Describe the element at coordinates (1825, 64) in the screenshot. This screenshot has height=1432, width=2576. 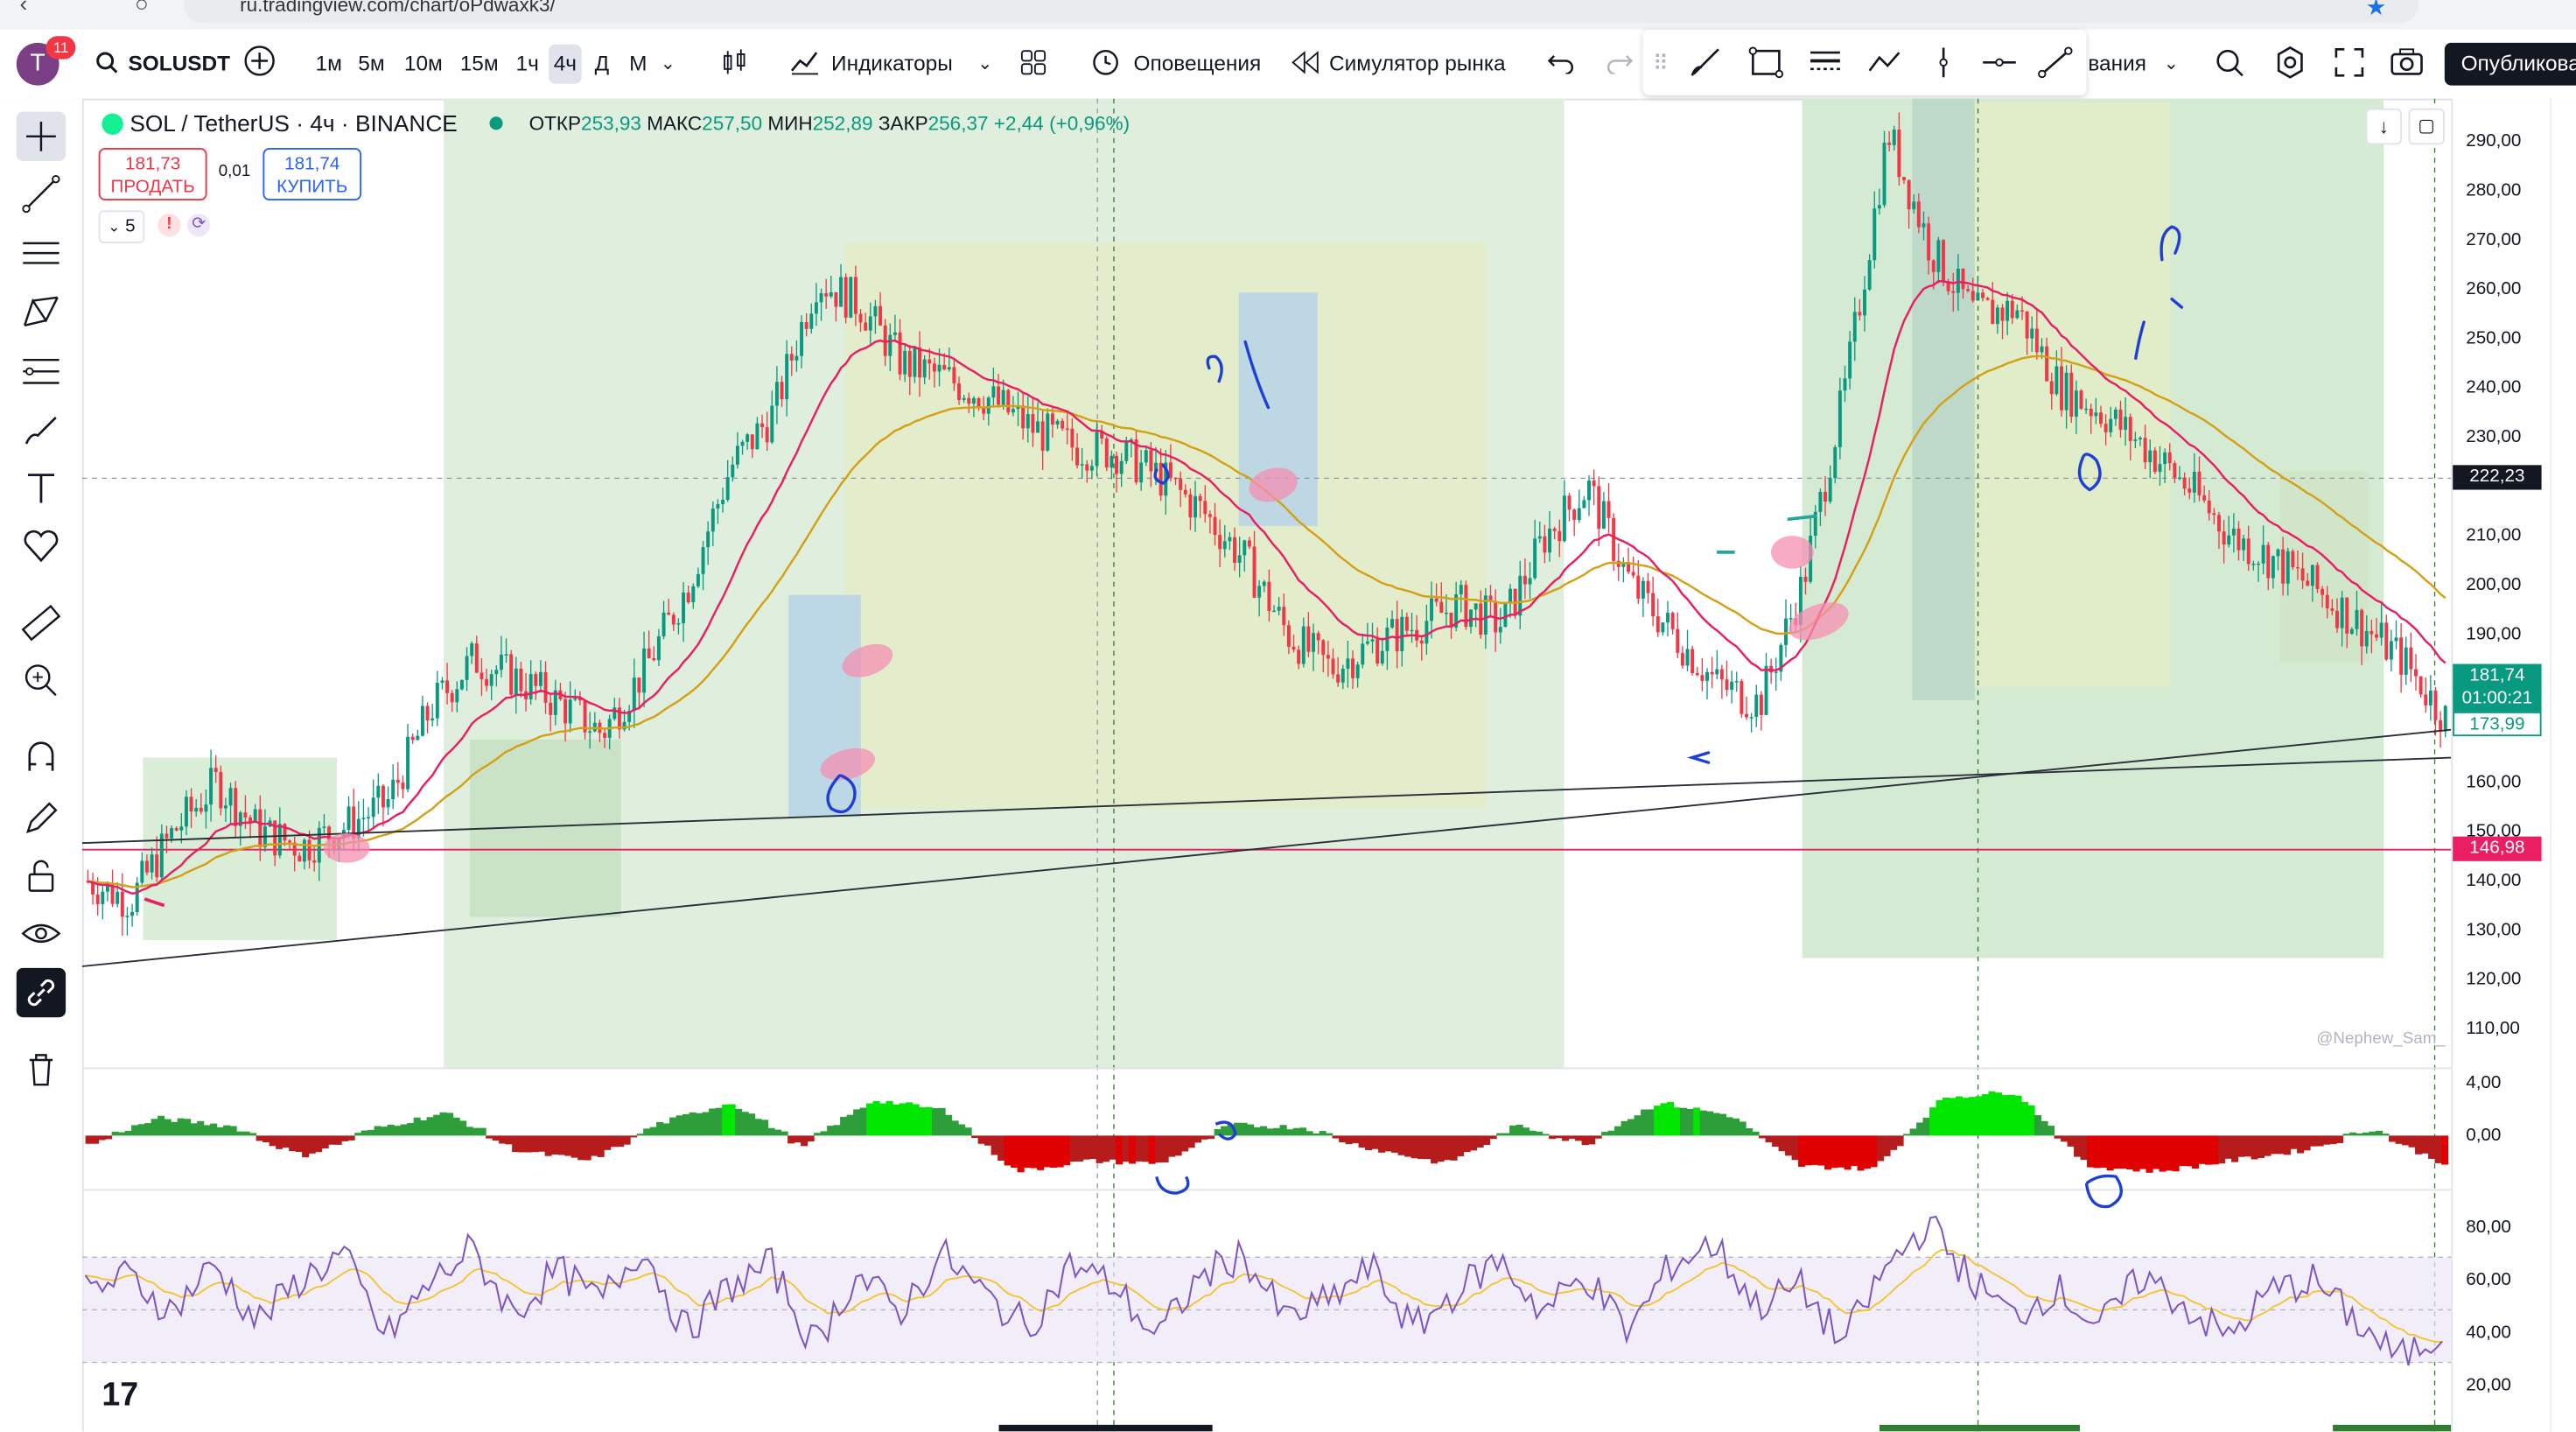
I see `lines-style-icon` at that location.